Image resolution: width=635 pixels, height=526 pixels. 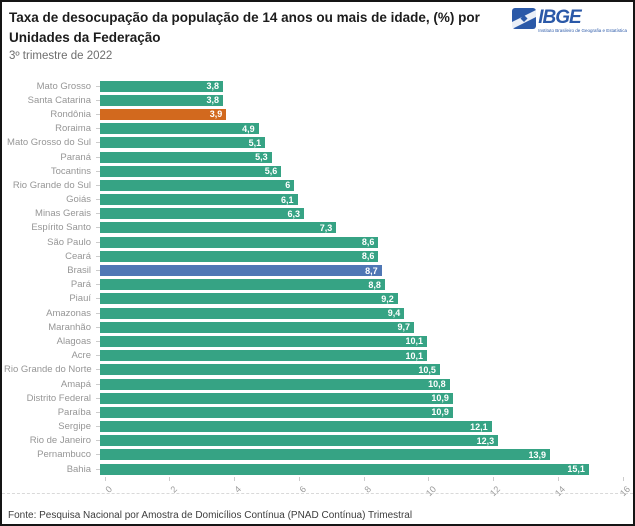 What do you see at coordinates (318, 100) in the screenshot?
I see `bar-row: Santa Catarina 3,8` at bounding box center [318, 100].